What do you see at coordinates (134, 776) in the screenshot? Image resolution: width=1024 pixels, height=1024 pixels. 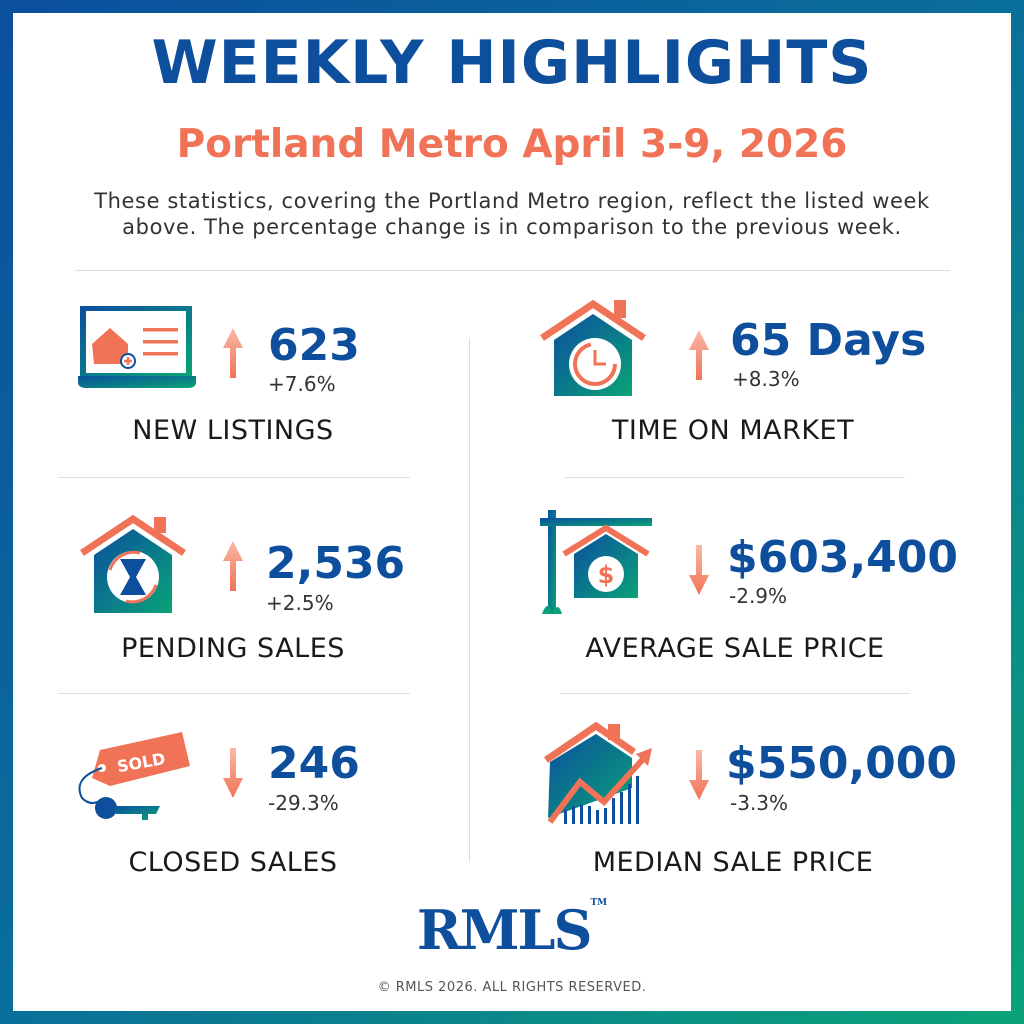 I see `sold-tag-key-icon: SOLD` at bounding box center [134, 776].